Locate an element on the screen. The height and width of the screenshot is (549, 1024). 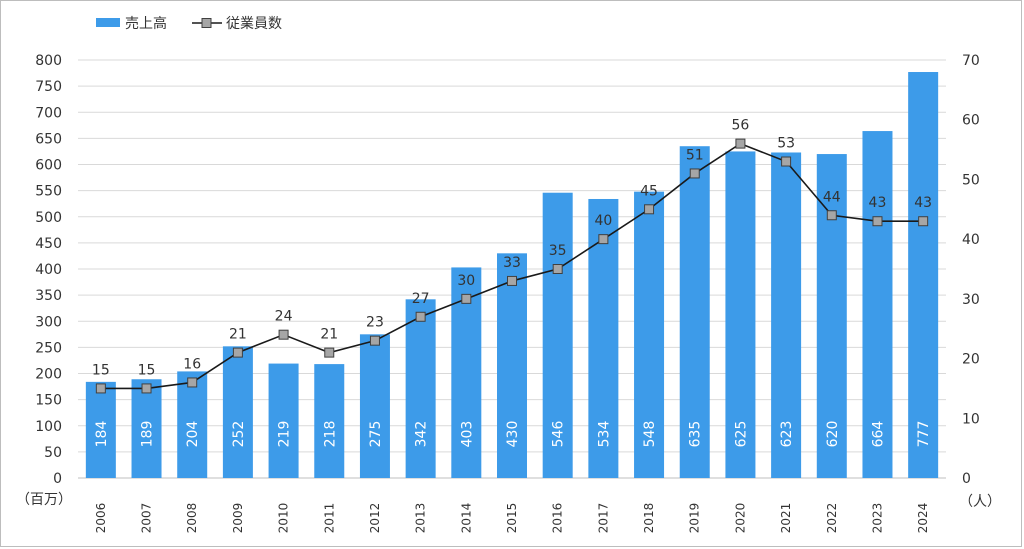
bar-value-label: 275 is located at coordinates (376, 434).